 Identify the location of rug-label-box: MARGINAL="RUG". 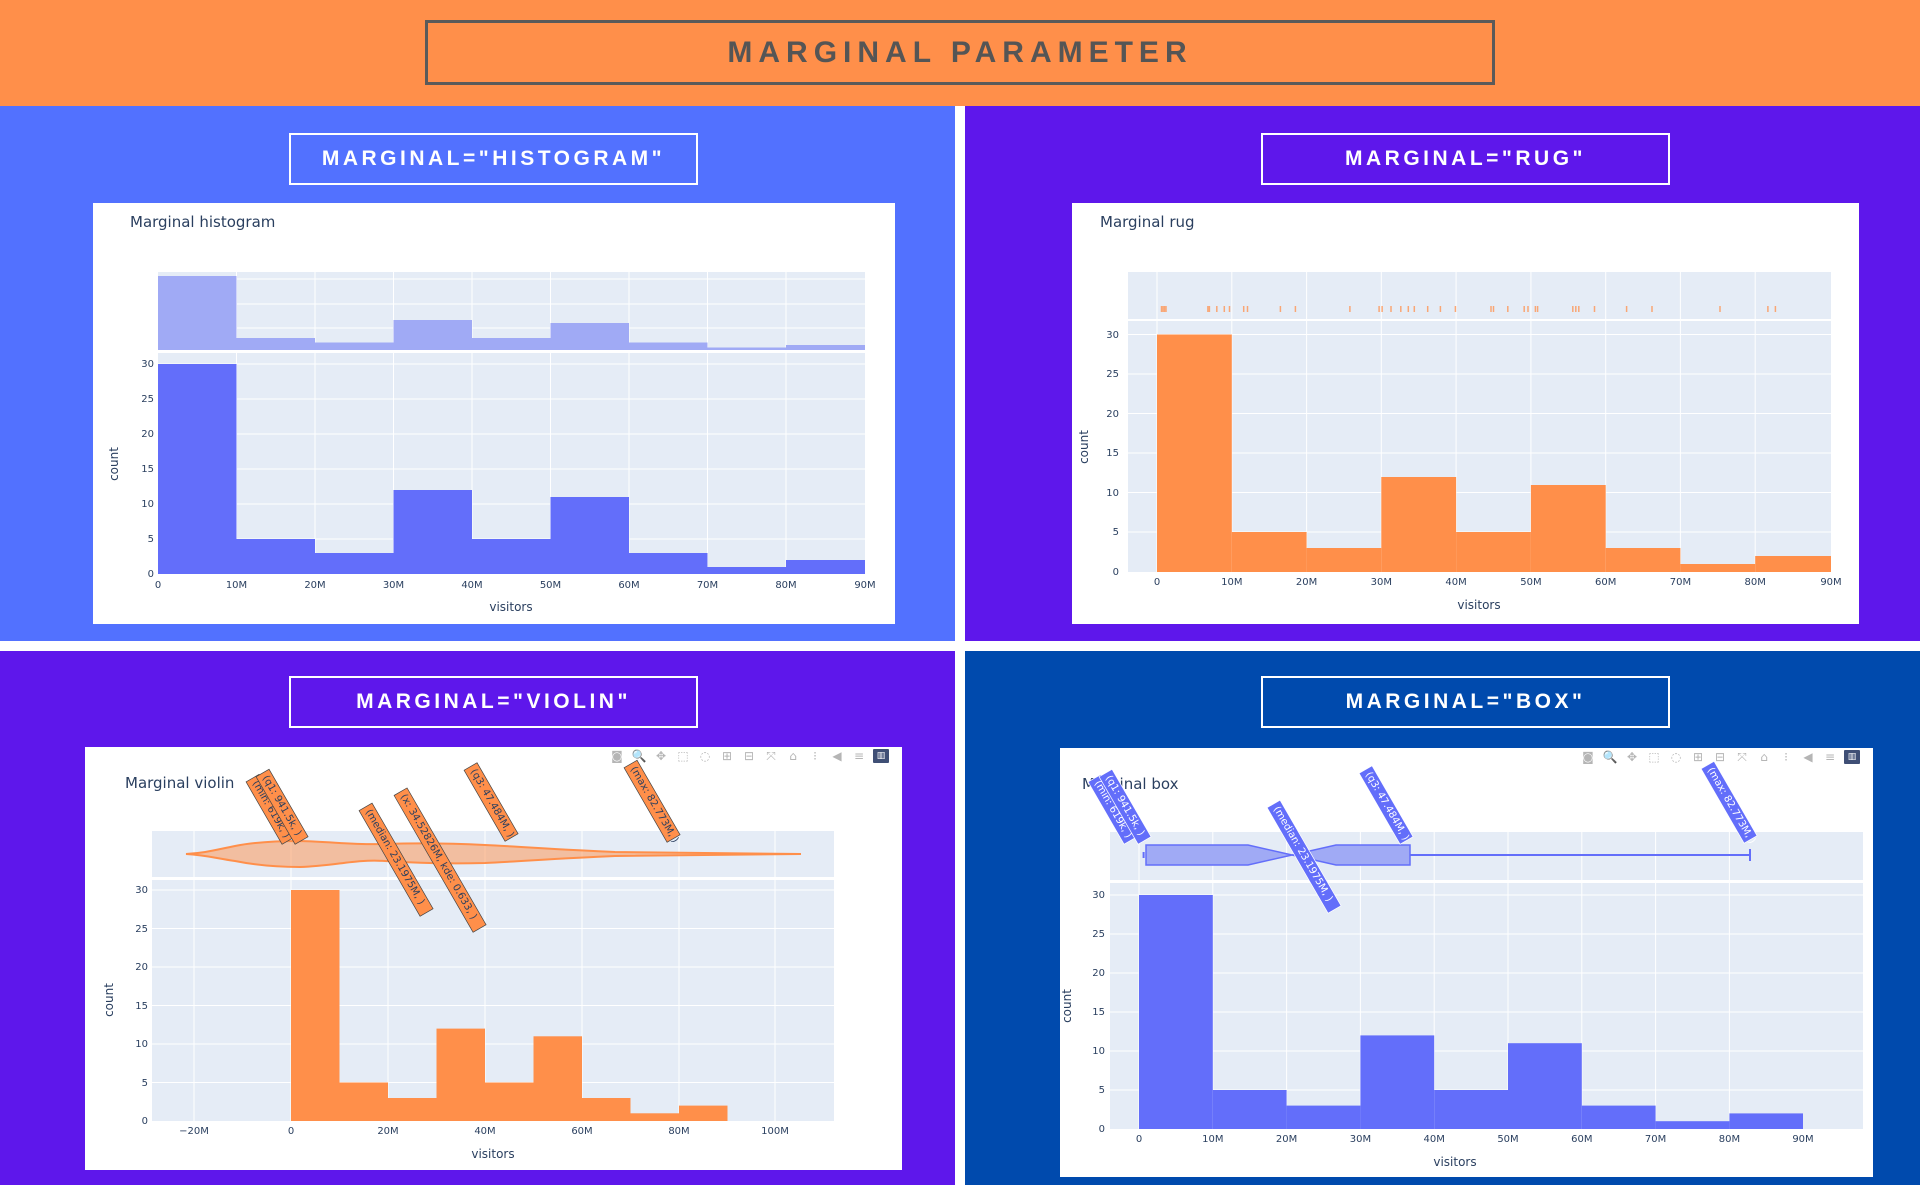
(1465, 159).